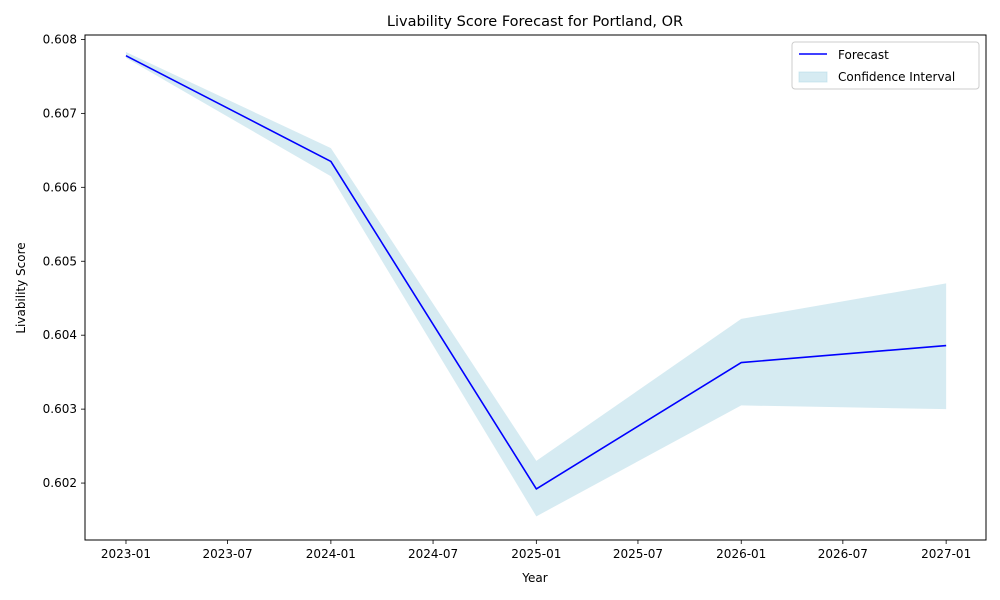  What do you see at coordinates (433, 554) in the screenshot?
I see `x-tick-label: 2024-07` at bounding box center [433, 554].